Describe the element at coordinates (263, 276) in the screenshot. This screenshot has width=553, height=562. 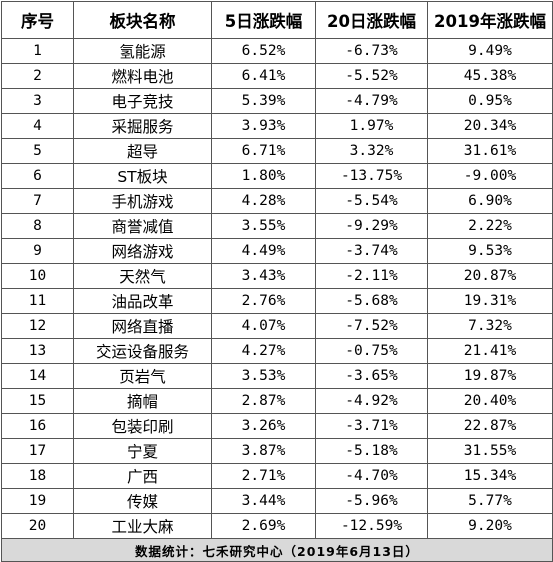
I see `change-5day: 3.43%` at that location.